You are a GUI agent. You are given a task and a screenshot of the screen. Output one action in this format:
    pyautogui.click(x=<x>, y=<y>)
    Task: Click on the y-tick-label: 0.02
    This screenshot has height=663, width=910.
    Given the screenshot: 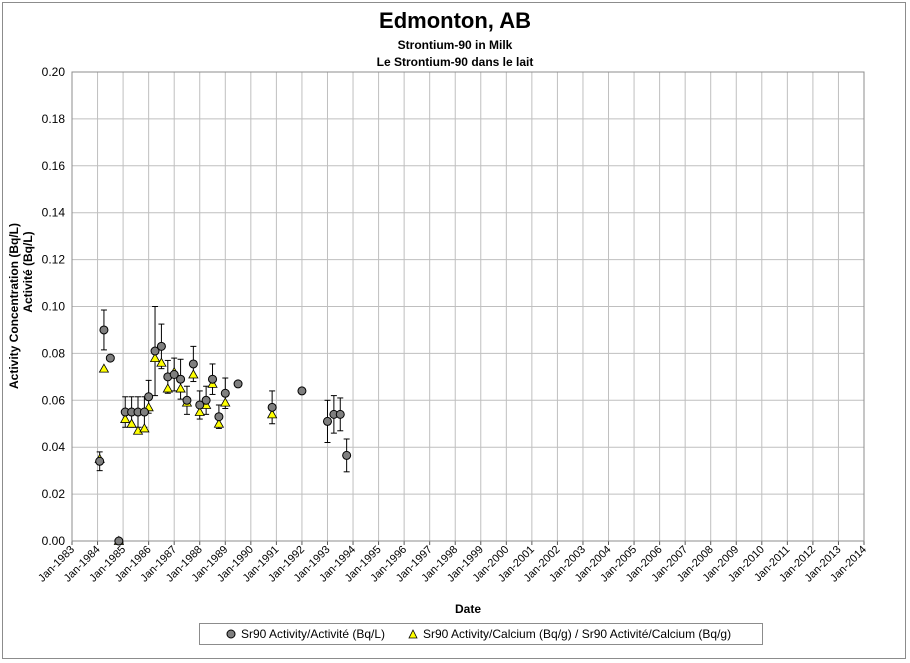 What is the action you would take?
    pyautogui.click(x=54, y=494)
    